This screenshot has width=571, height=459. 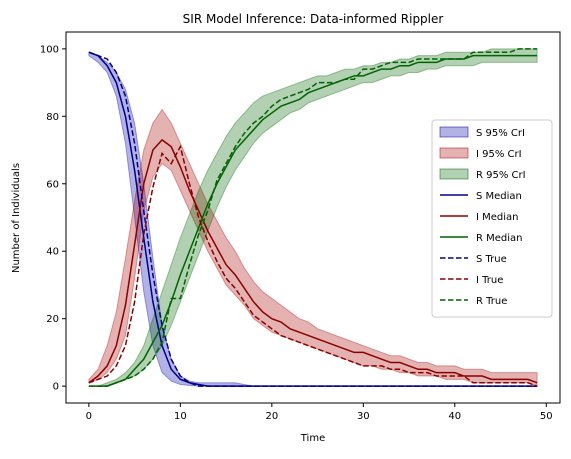 I want to click on legend-label-i-median: I Median, so click(x=497, y=217).